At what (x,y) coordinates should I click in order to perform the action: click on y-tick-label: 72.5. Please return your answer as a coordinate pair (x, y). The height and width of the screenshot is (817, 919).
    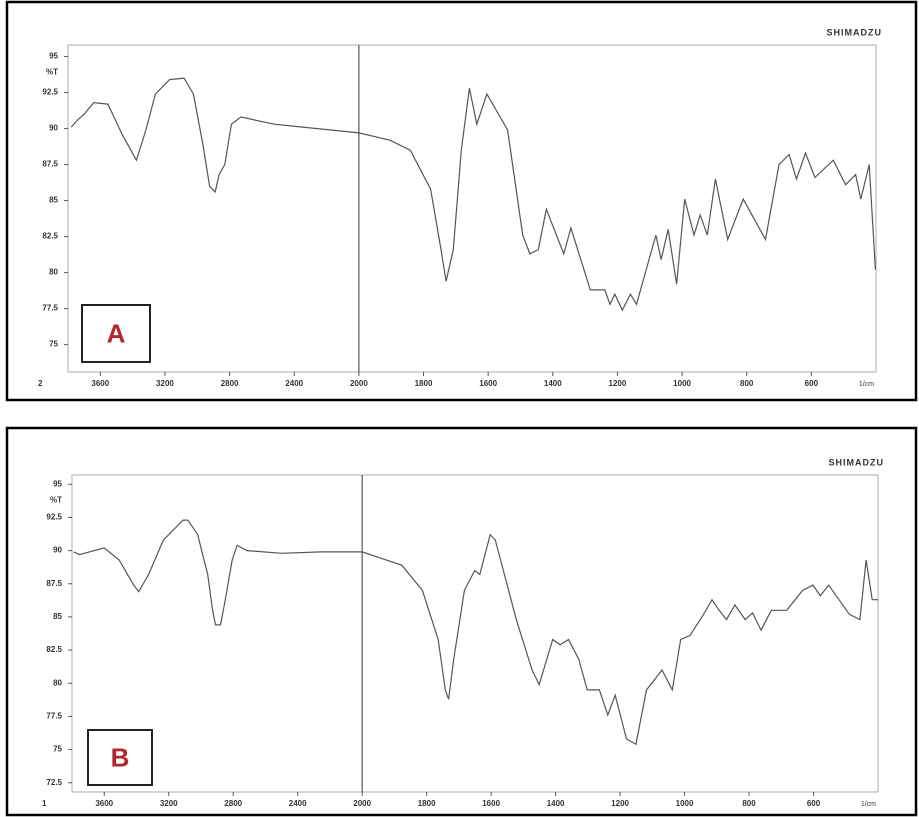
    Looking at the image, I should click on (54, 782).